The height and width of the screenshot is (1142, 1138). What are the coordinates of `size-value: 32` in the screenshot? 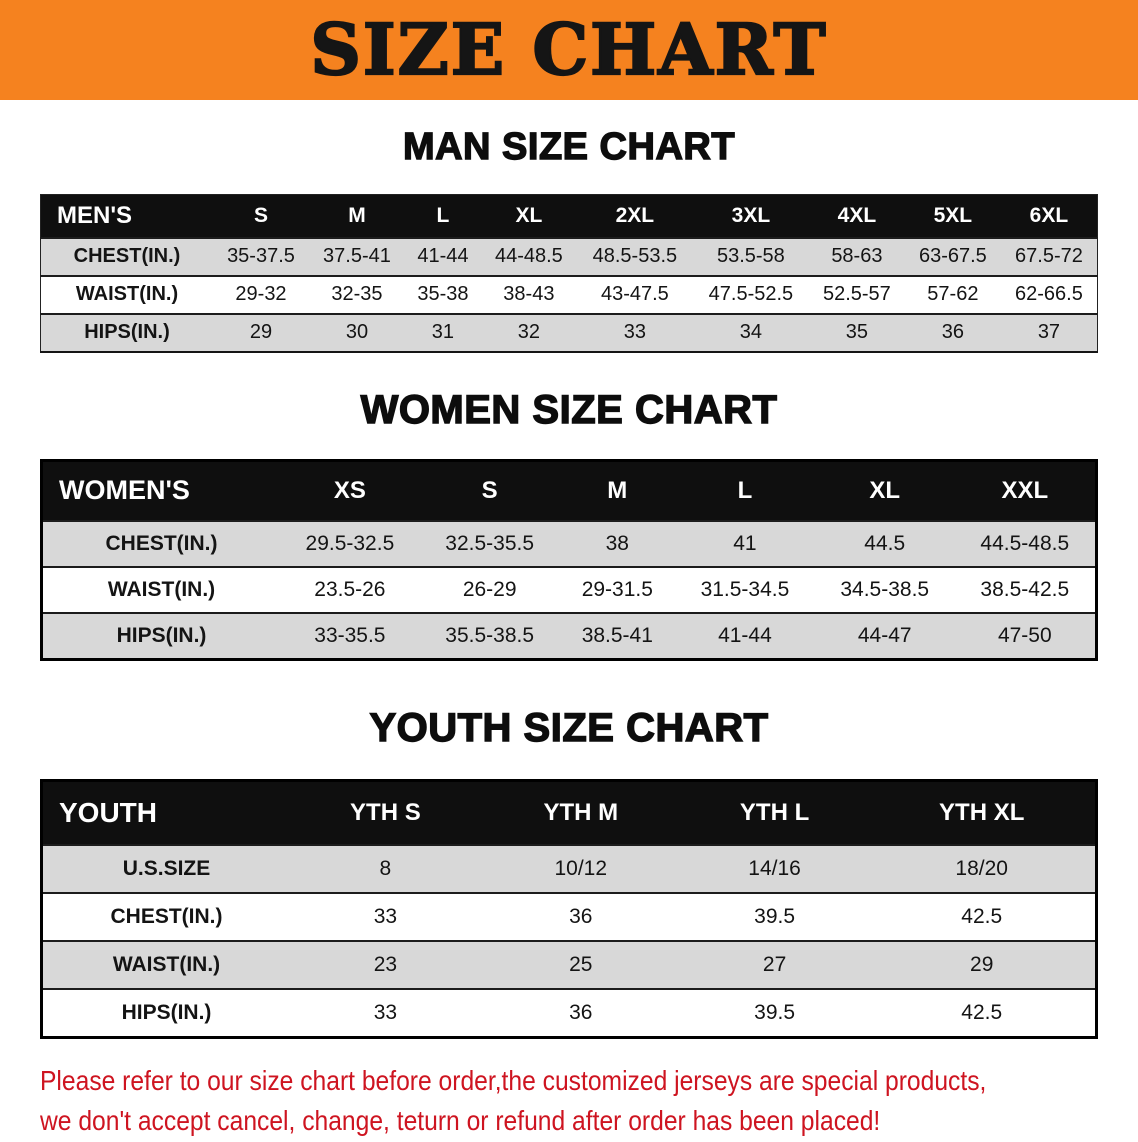 It's located at (528, 332).